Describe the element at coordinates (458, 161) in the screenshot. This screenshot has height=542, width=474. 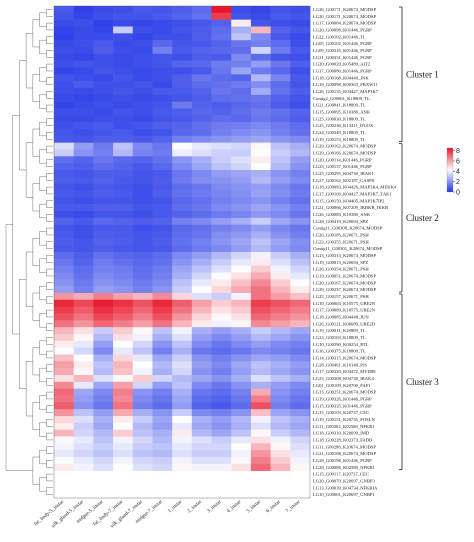
I see `colorbar-tick-label: 6` at that location.